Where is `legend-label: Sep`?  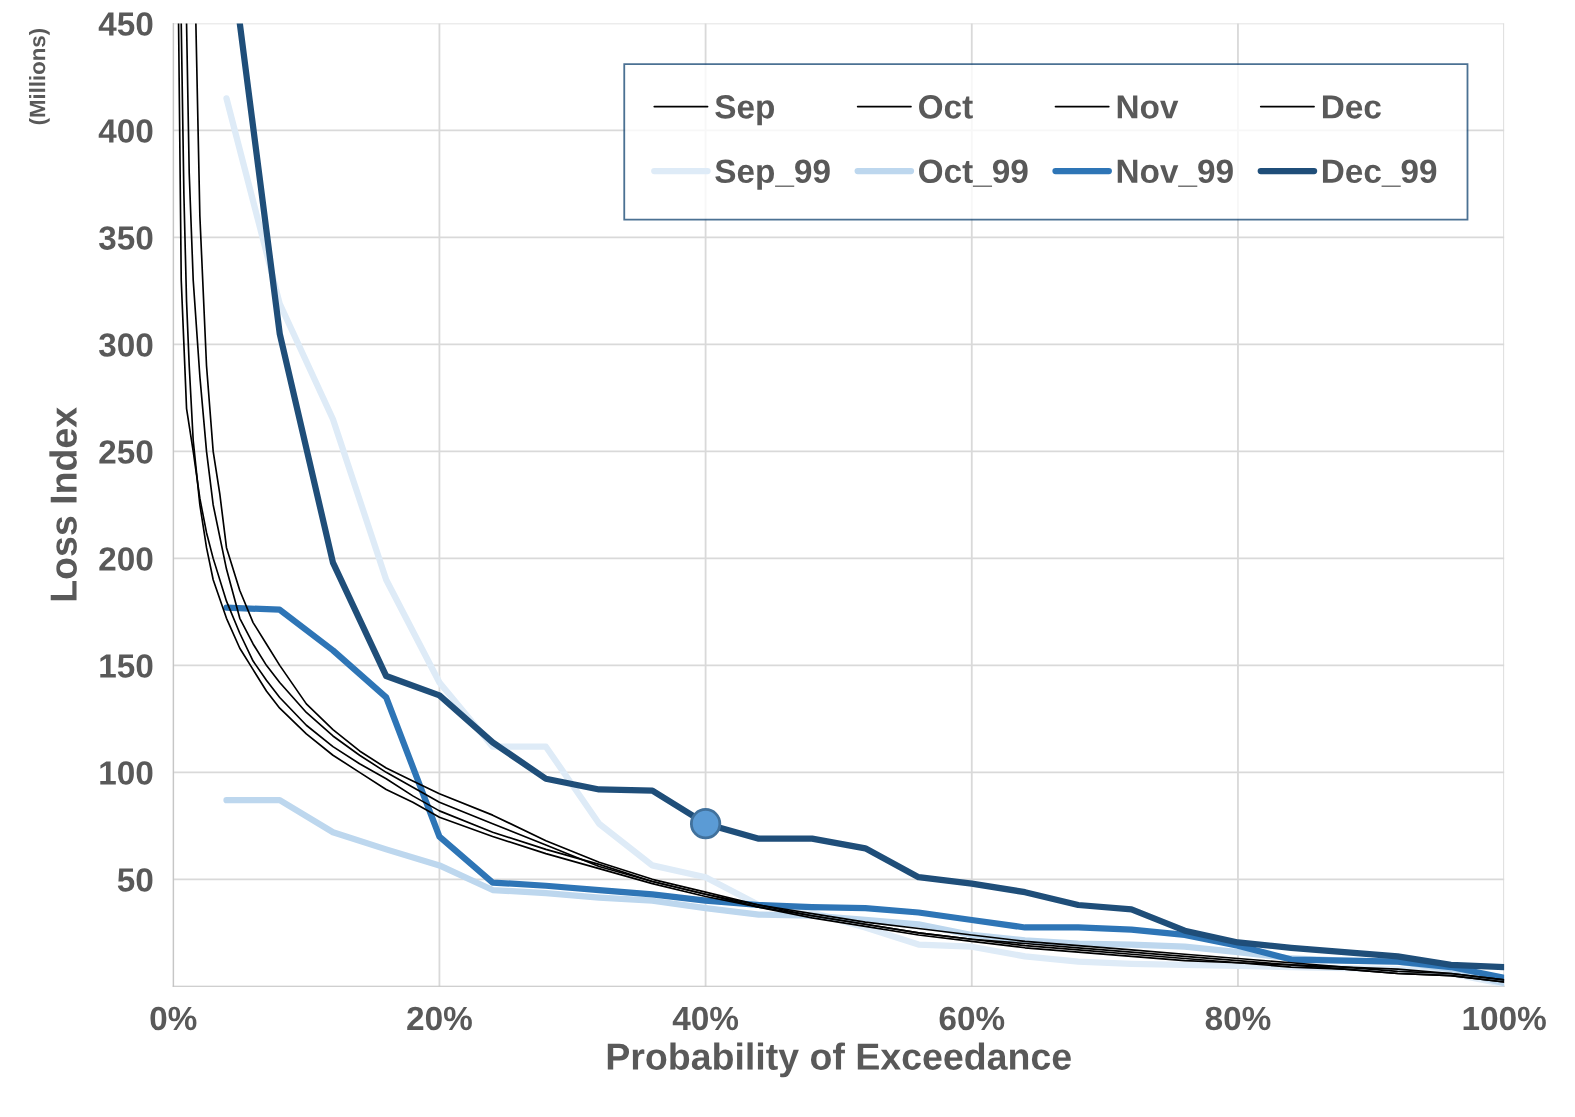 legend-label: Sep is located at coordinates (745, 110).